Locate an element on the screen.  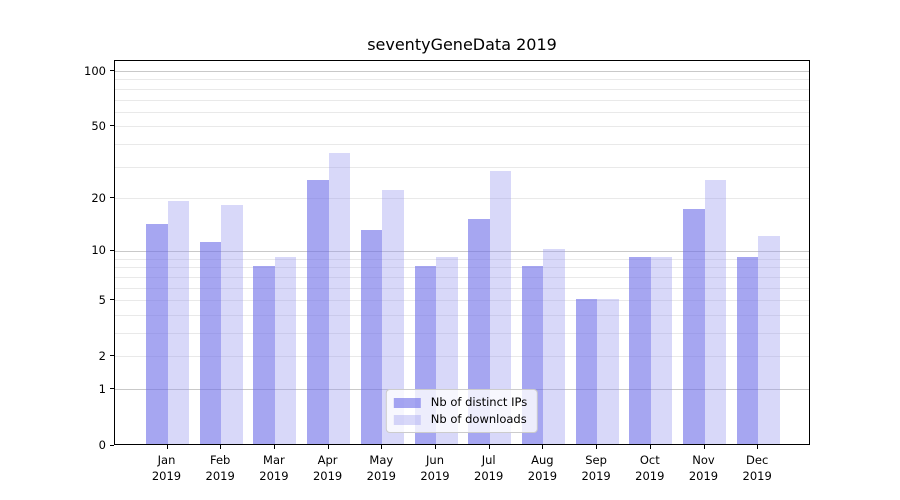
chart-title: seventyGeneData 2019 is located at coordinates (462, 44).